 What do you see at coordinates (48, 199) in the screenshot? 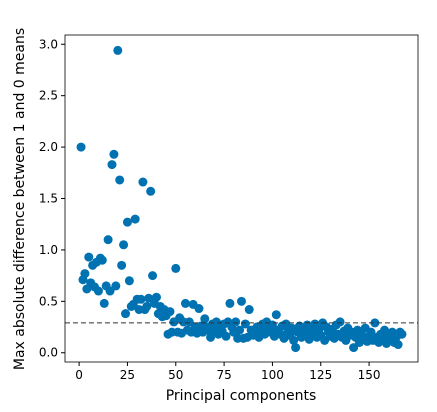
I see `y-tick-label: 1.5` at bounding box center [48, 199].